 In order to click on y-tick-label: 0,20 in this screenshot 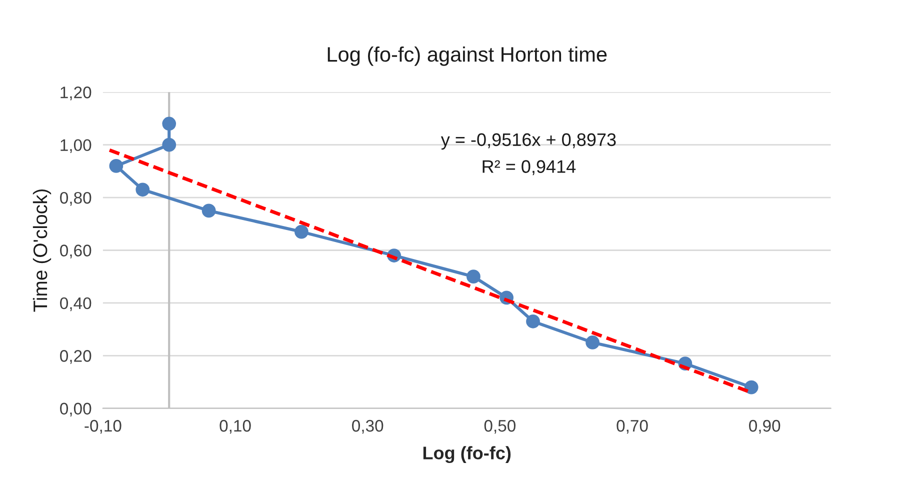, I will do `click(76, 357)`.